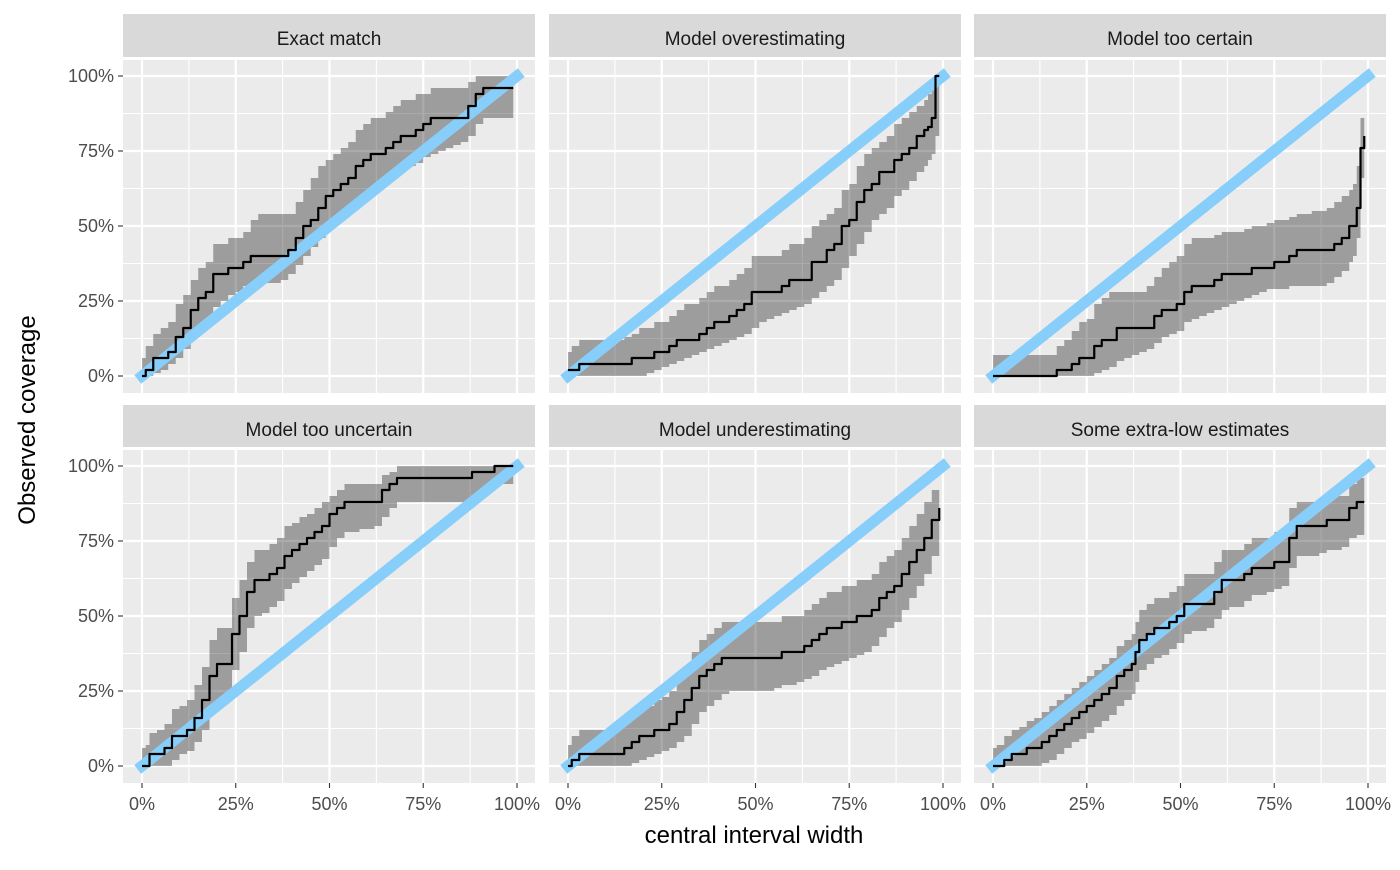  I want to click on facet-panel-2: Model overestimating, so click(755, 203).